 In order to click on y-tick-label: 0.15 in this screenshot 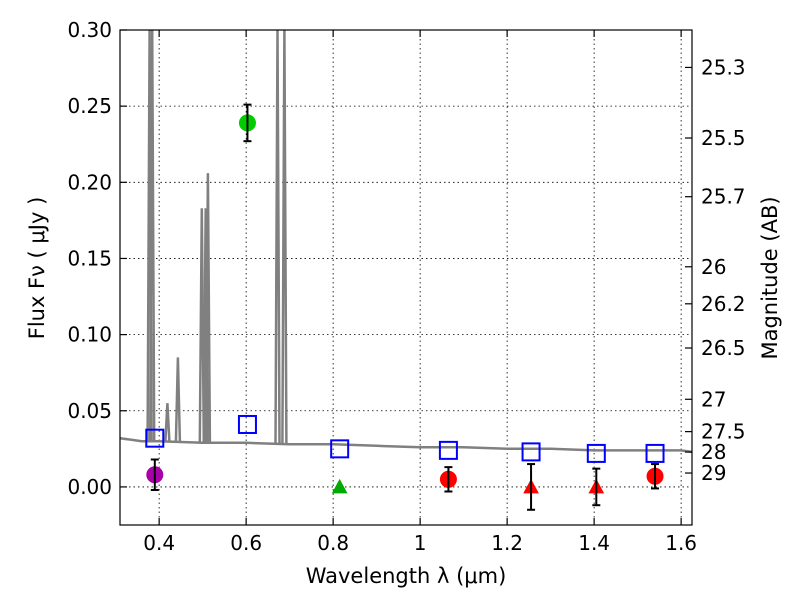, I will do `click(89, 258)`.